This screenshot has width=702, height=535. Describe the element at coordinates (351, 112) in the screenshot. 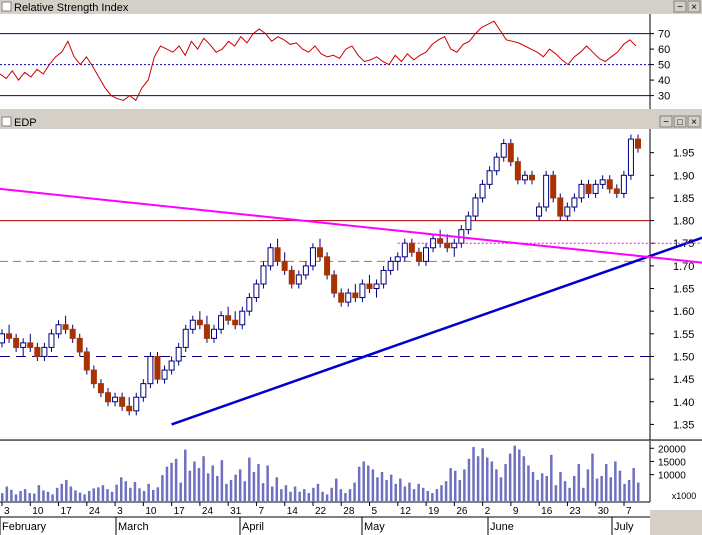

I see `panel-separator` at that location.